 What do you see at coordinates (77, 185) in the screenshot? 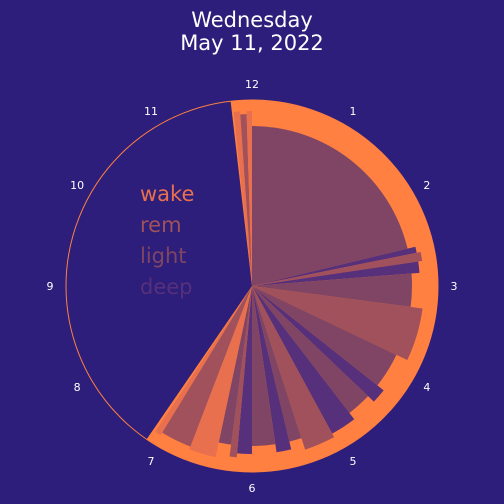
I see `clock-label-10: 10` at bounding box center [77, 185].